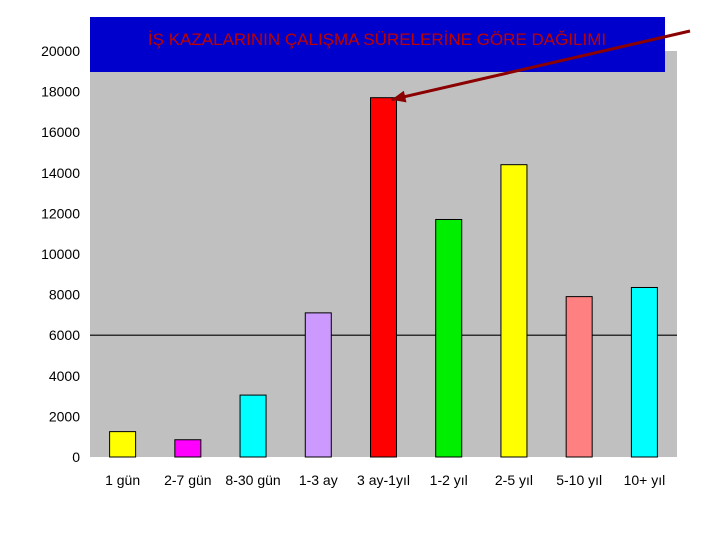 The height and width of the screenshot is (540, 720). I want to click on y-tick-label: 2000, so click(64, 416).